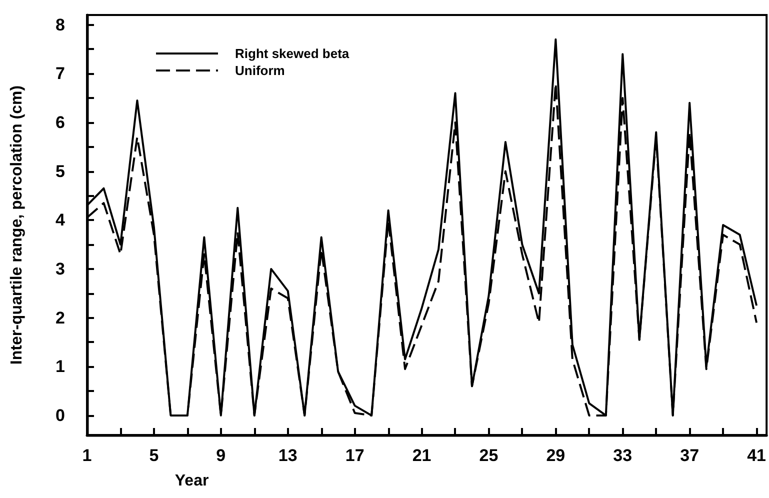 Image resolution: width=769 pixels, height=498 pixels. Describe the element at coordinates (60, 415) in the screenshot. I see `y-tick-label: 0` at that location.